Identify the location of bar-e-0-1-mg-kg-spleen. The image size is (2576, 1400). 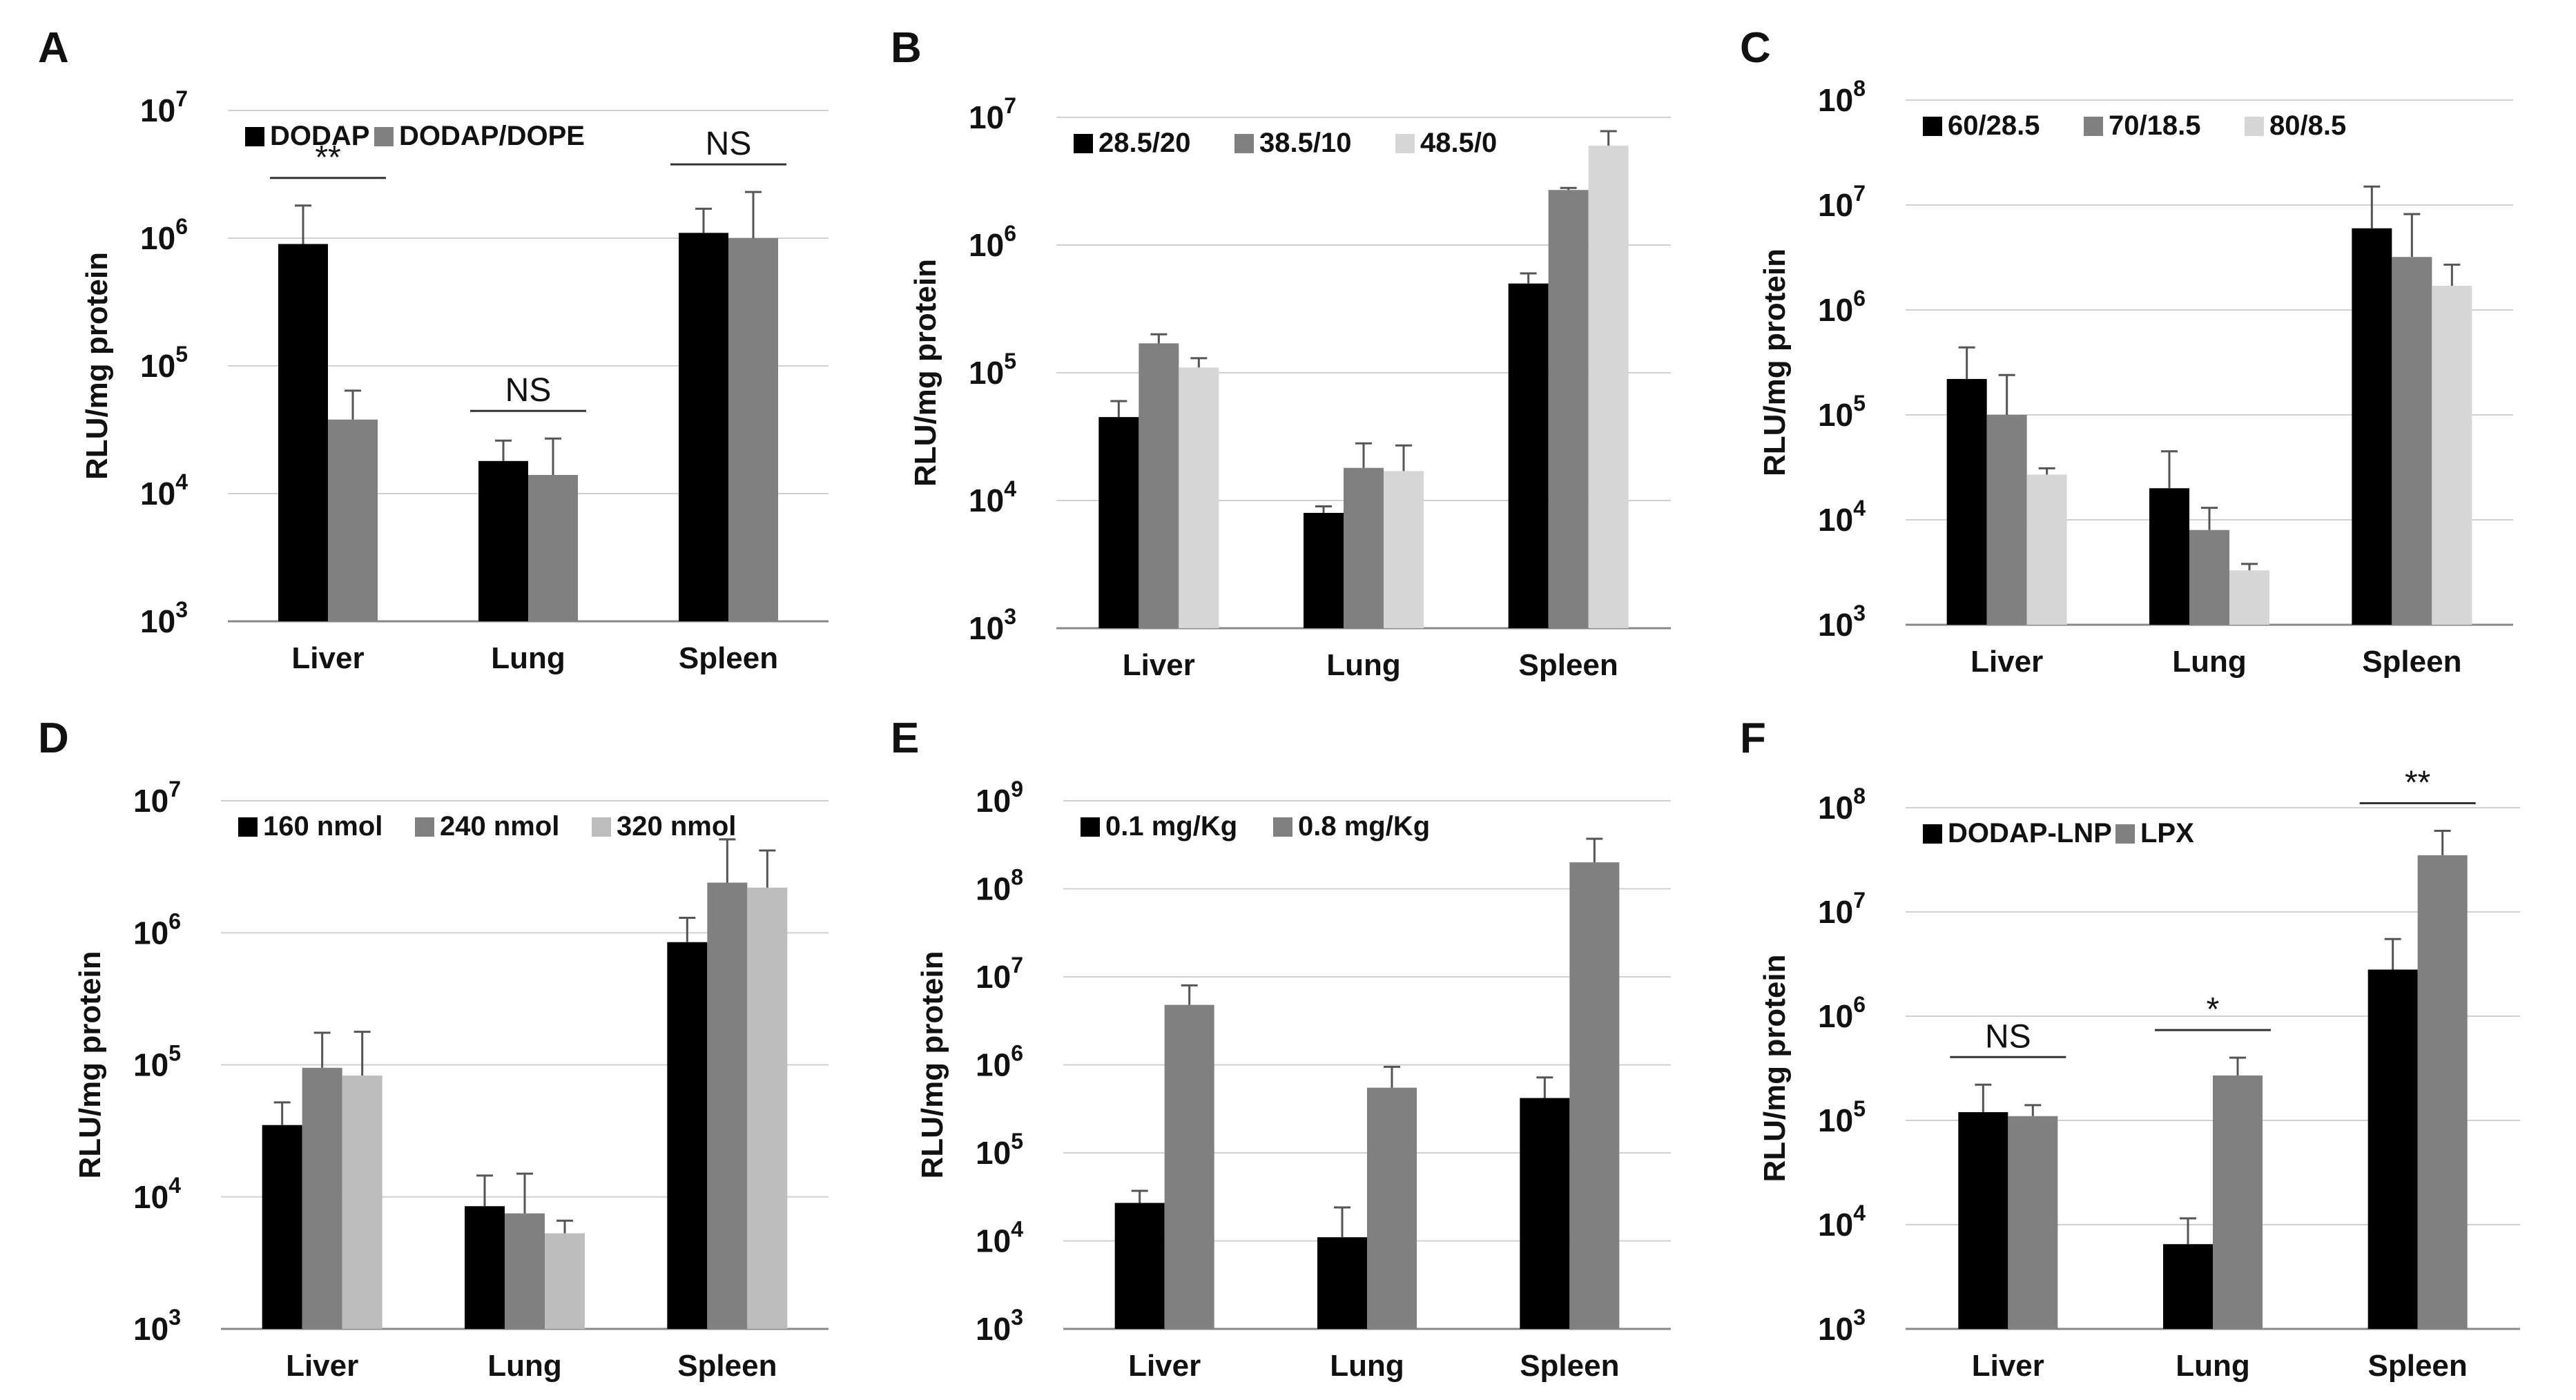
(1545, 1213).